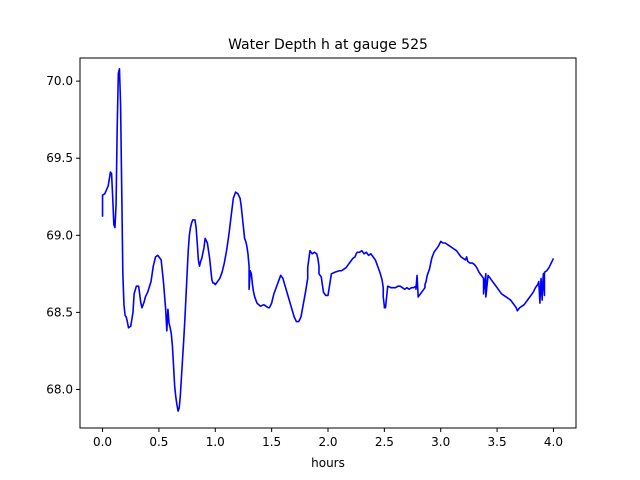 The image size is (640, 480). Describe the element at coordinates (440, 442) in the screenshot. I see `x-tick-label: 3.0` at that location.